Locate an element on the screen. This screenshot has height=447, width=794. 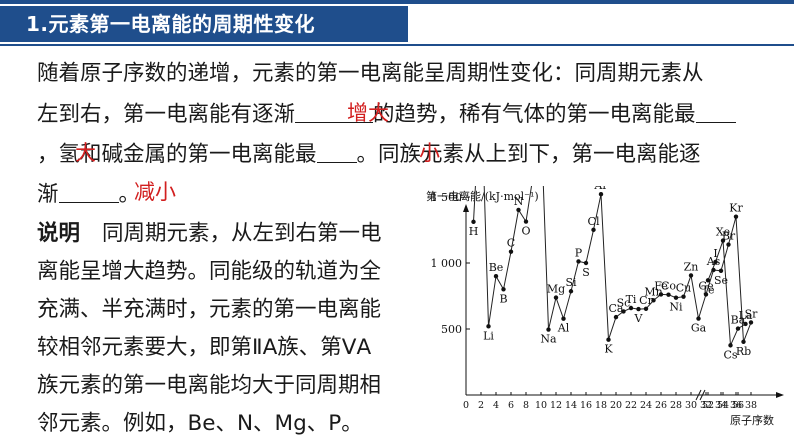
axis-break-mark is located at coordinates (702, 395).